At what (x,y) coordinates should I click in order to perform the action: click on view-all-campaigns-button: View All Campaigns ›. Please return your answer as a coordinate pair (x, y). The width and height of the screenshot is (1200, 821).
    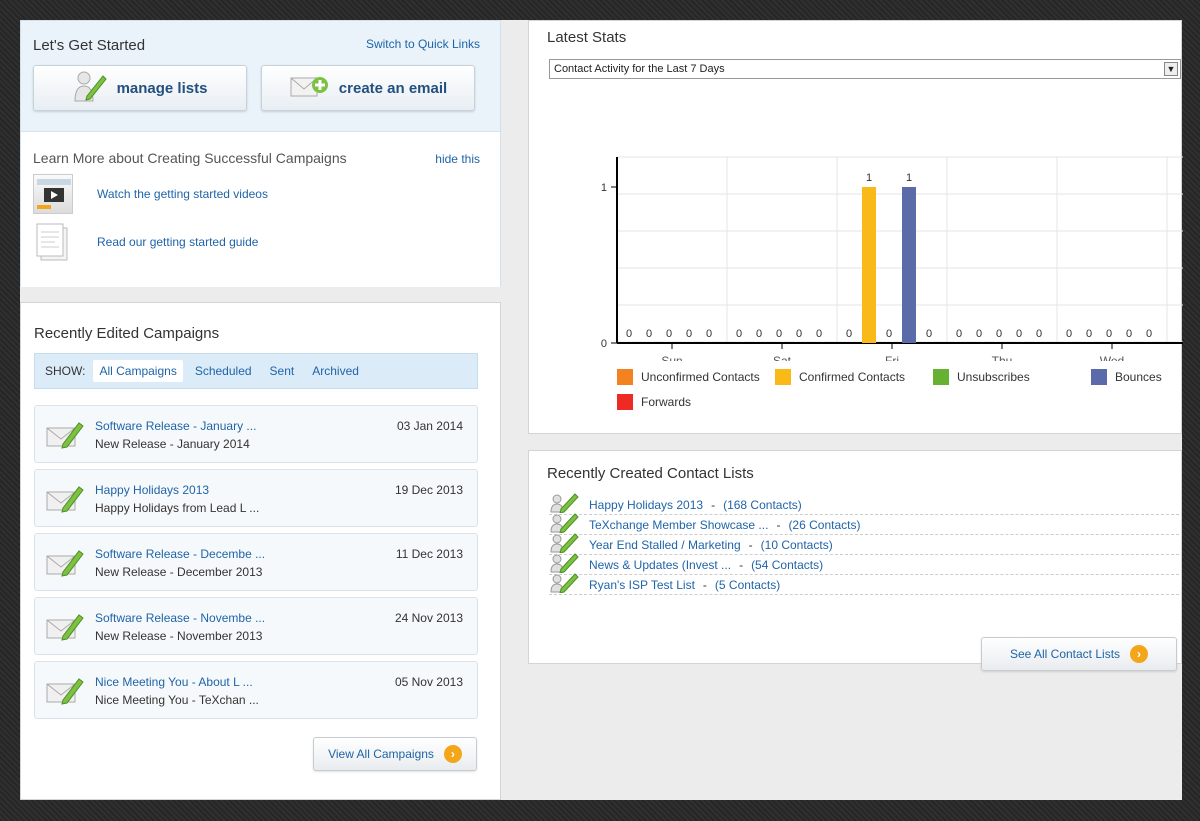
    Looking at the image, I should click on (395, 754).